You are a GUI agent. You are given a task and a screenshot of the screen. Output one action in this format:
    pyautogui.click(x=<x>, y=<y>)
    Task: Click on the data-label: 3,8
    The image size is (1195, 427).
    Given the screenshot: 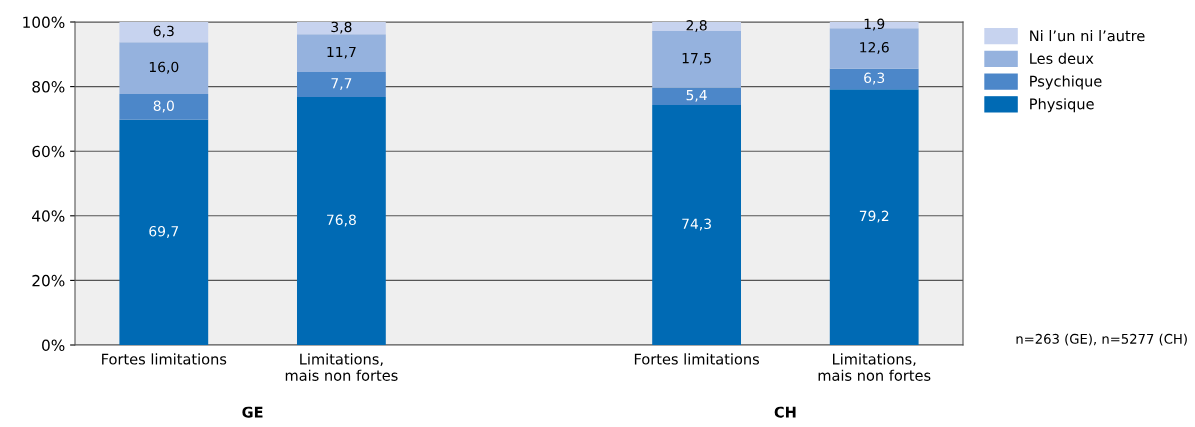 What is the action you would take?
    pyautogui.click(x=341, y=27)
    